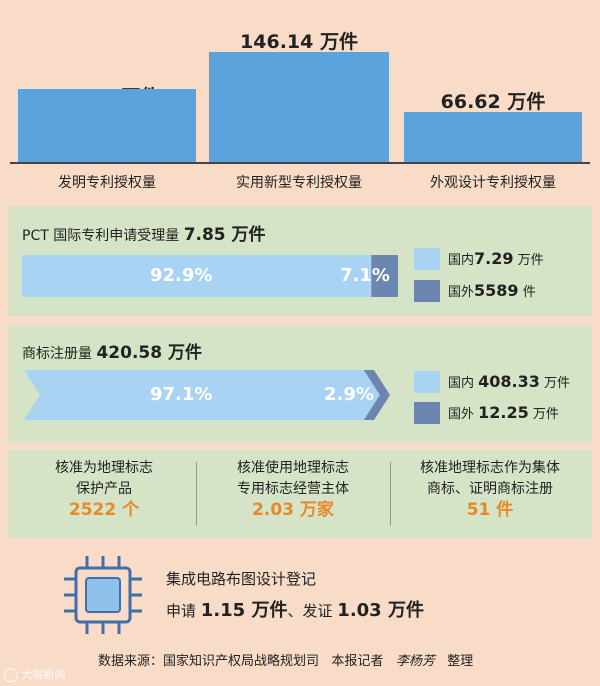  Describe the element at coordinates (209, 661) in the screenshot. I see `data-source: 数据来源：国家知识产权局战略规划司` at that location.